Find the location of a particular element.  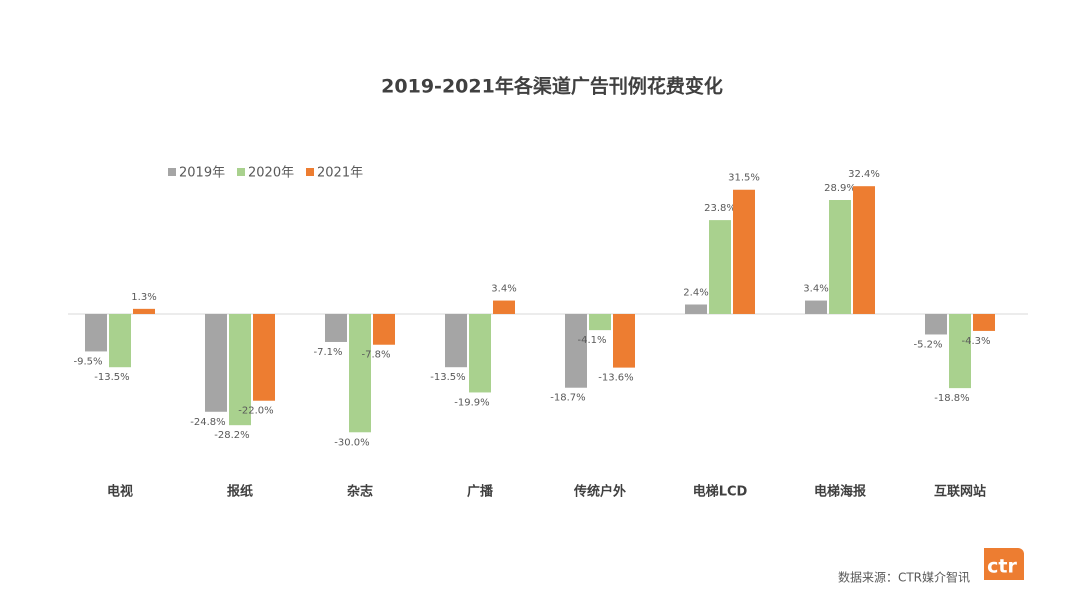

x-tick-label: 广播 is located at coordinates (480, 492).